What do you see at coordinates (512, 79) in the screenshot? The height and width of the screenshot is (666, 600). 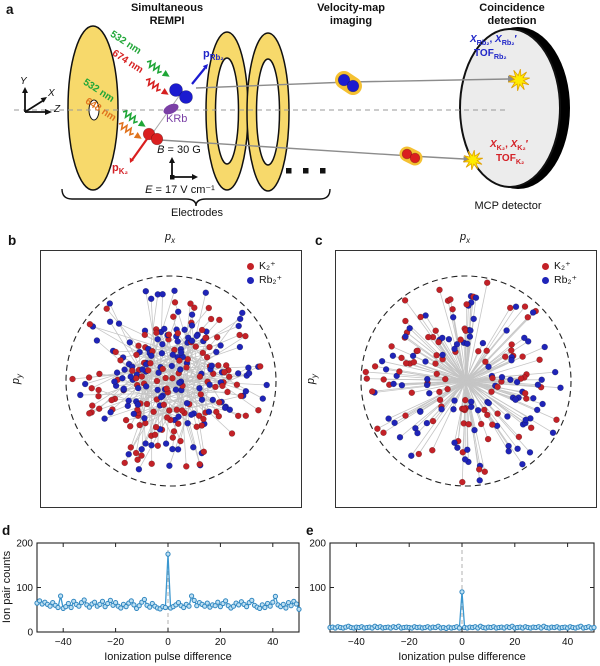 I see `trajectory-arrowhead-rb2` at bounding box center [512, 79].